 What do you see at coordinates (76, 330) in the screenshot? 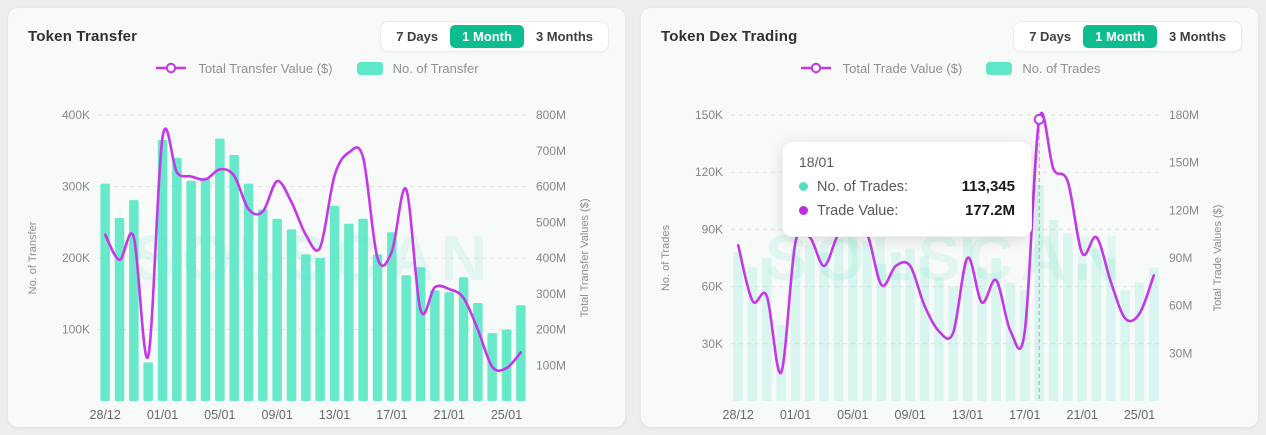
I see `svg-text: 100K` at bounding box center [76, 330].